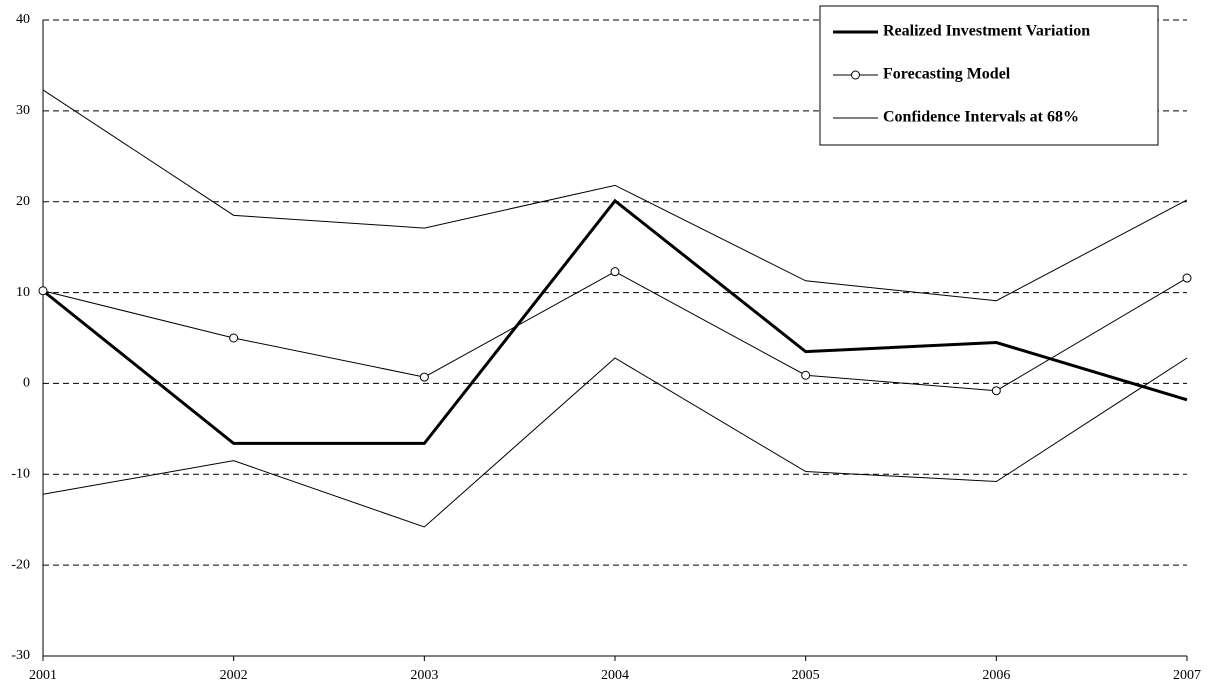 The image size is (1212, 688). I want to click on y-tick-label: 10, so click(23, 292).